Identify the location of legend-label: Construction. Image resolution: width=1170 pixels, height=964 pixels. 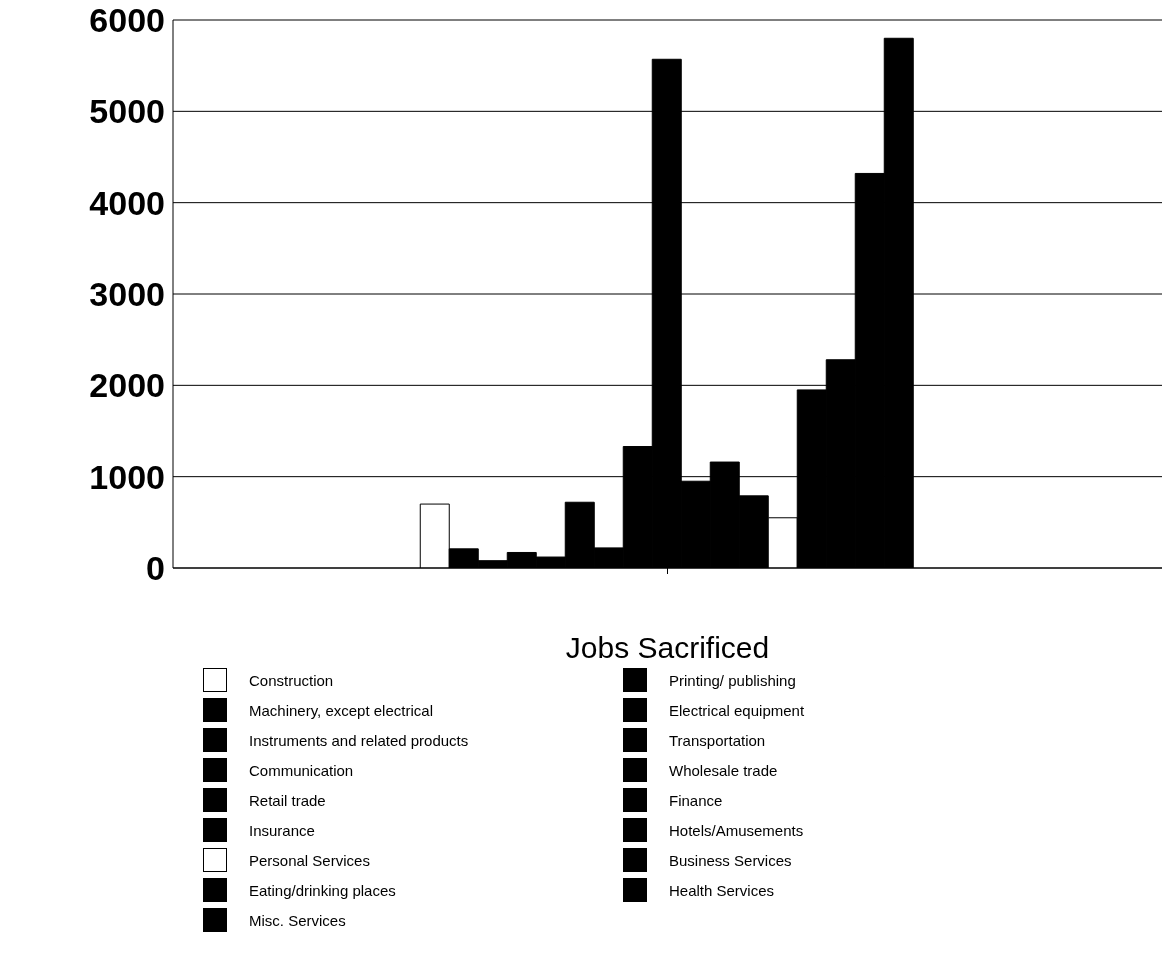
(291, 680).